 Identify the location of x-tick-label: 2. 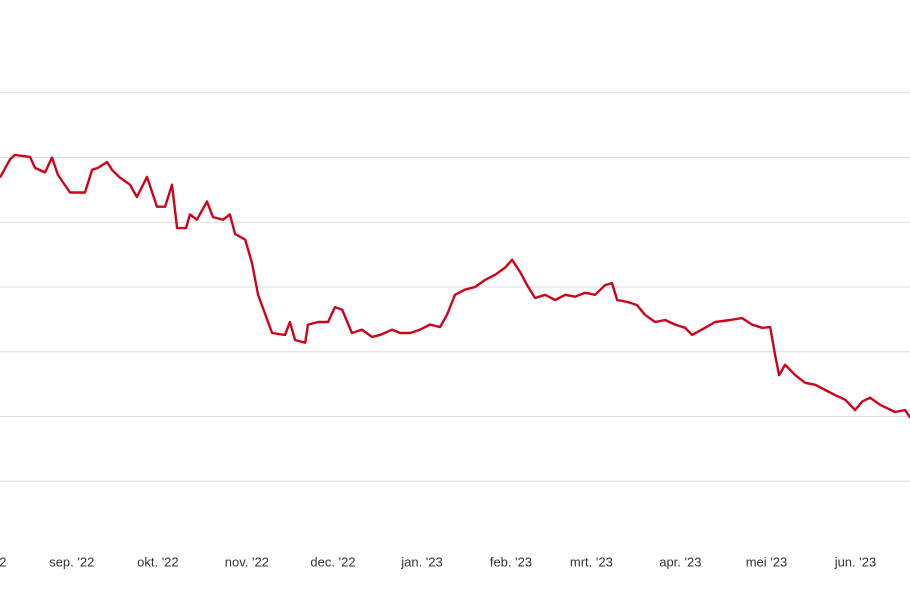
(3, 561).